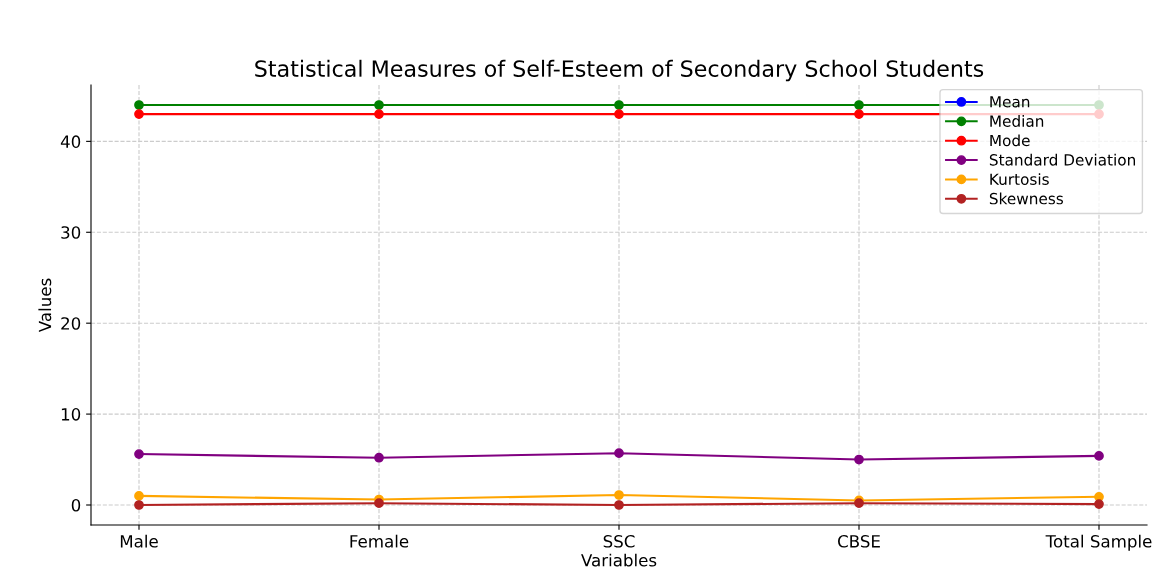 This screenshot has height=569, width=1175. Describe the element at coordinates (1017, 121) in the screenshot. I see `legend-label: Median` at that location.